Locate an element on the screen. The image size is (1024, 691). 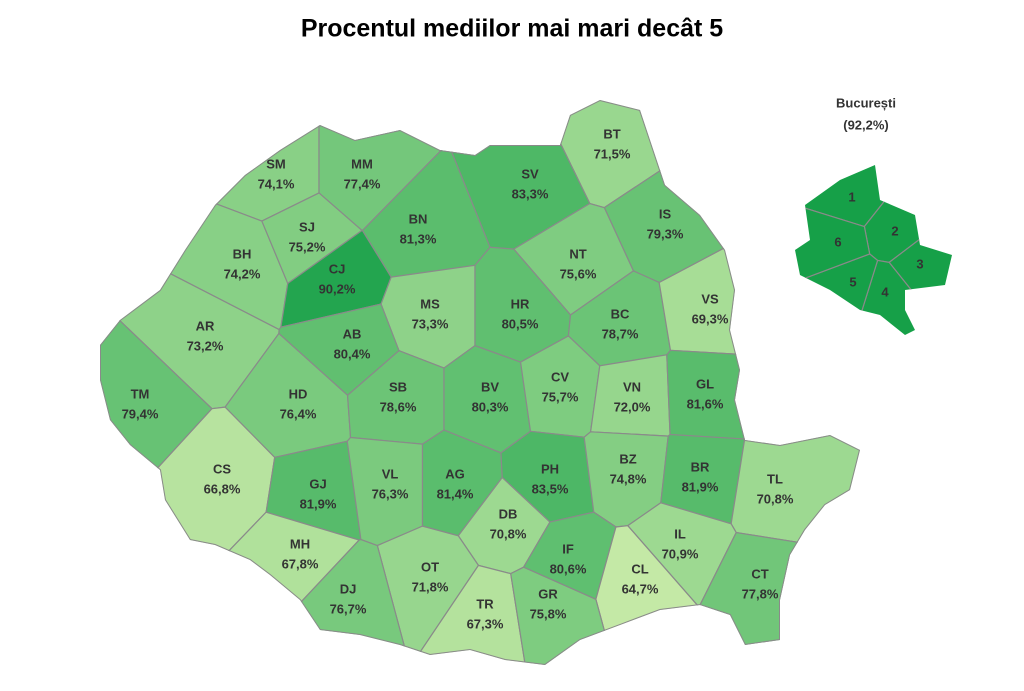
county-value-label: 67,8% is located at coordinates (300, 563).